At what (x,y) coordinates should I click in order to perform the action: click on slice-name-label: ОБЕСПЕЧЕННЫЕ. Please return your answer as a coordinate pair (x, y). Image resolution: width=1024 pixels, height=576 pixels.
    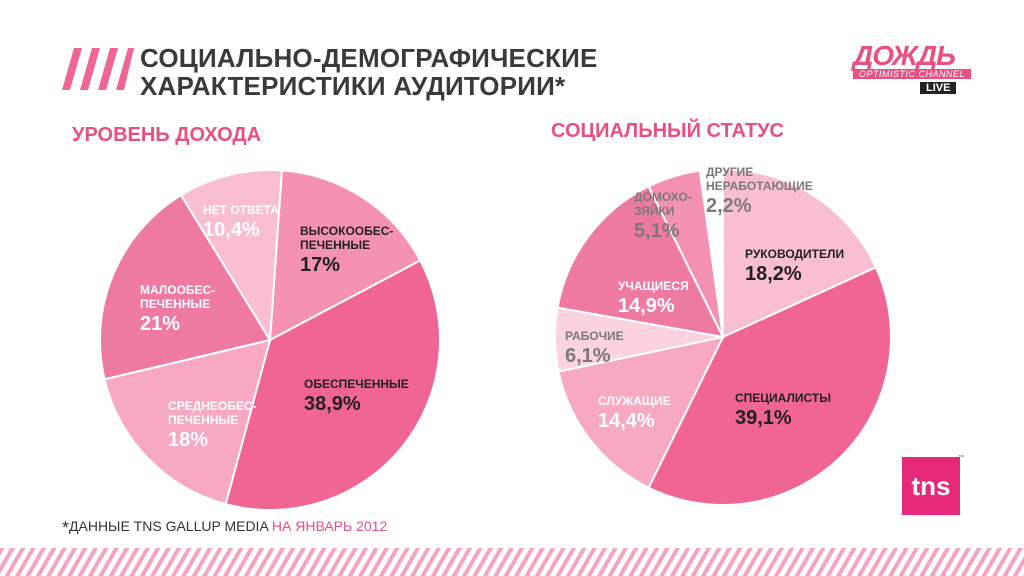
    Looking at the image, I should click on (356, 384).